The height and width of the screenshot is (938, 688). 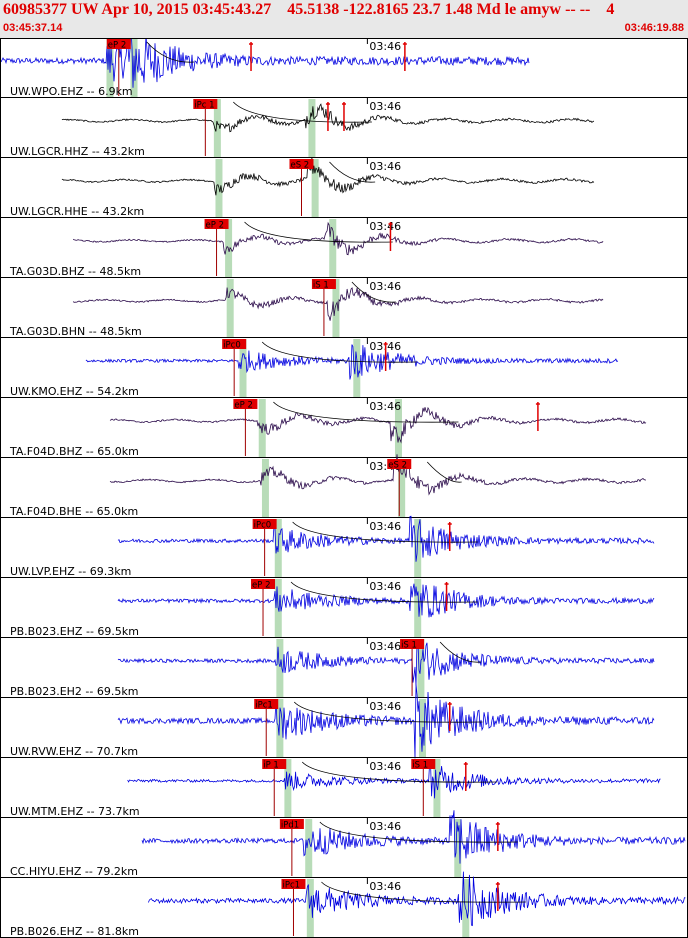 What do you see at coordinates (74, 751) in the screenshot?
I see `trace-label: UW.RVW.EHZ -- 70.7km` at bounding box center [74, 751].